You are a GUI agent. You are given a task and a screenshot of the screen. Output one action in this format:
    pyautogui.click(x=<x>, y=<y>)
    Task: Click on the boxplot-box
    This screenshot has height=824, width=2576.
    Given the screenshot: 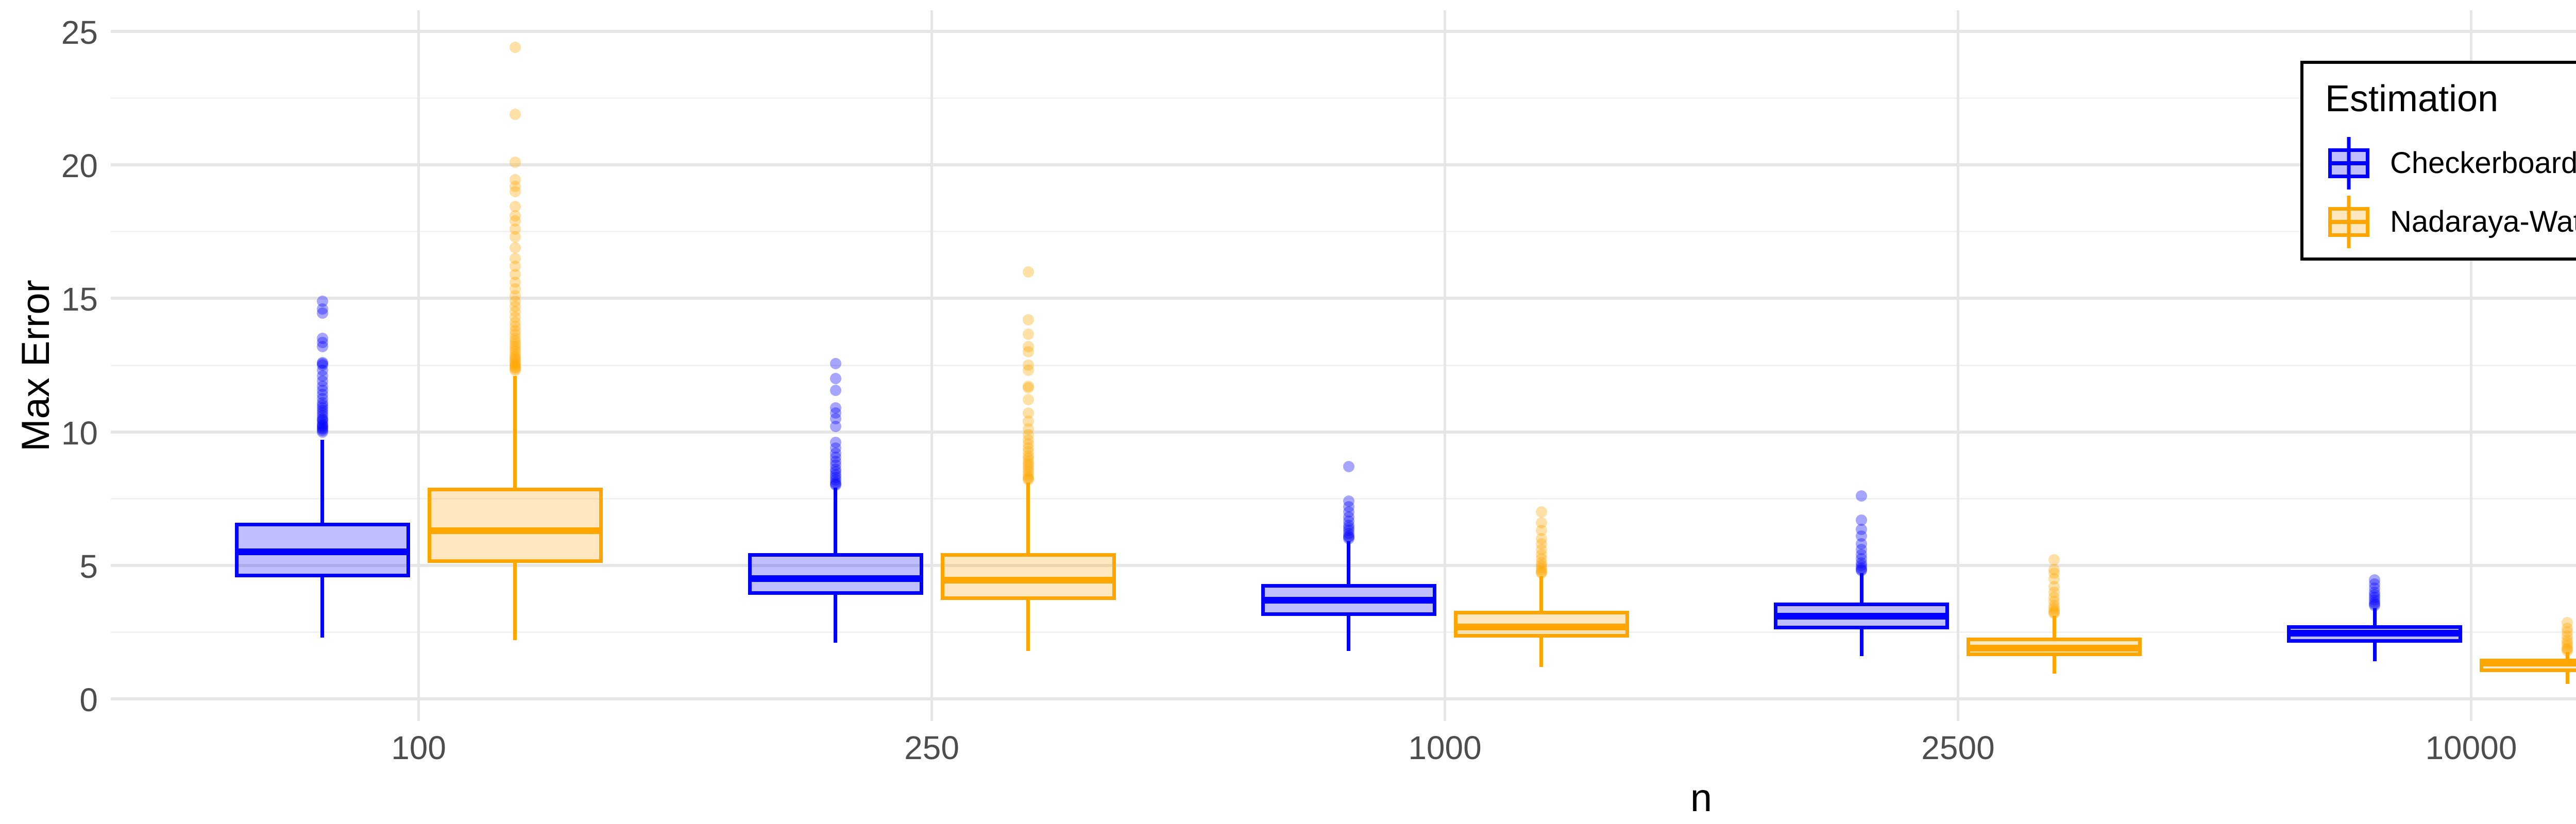 What is the action you would take?
    pyautogui.click(x=515, y=525)
    